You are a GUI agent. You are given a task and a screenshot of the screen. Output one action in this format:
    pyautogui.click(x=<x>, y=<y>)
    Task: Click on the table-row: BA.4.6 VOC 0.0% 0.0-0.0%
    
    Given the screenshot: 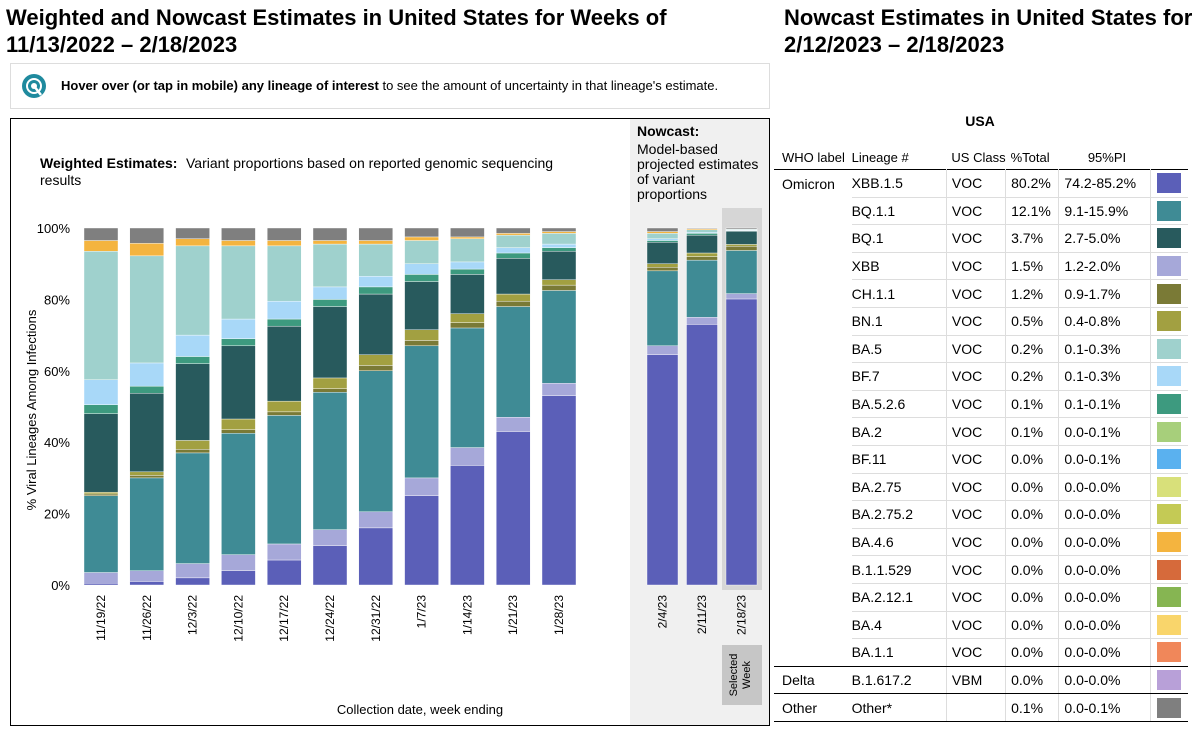 What is the action you would take?
    pyautogui.click(x=981, y=542)
    